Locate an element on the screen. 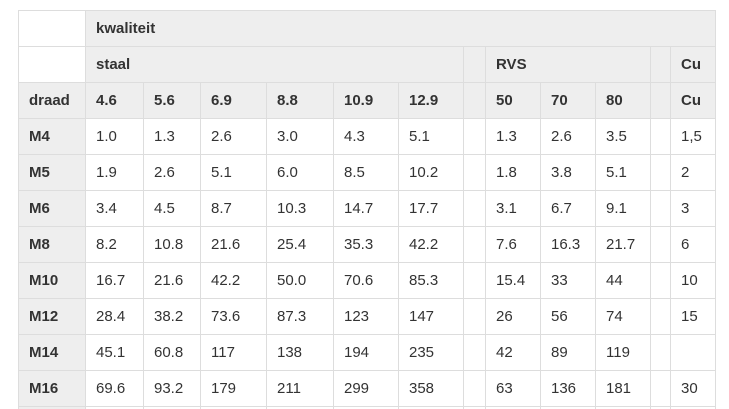 This screenshot has height=409, width=729. data-cell: 10.2 is located at coordinates (431, 172).